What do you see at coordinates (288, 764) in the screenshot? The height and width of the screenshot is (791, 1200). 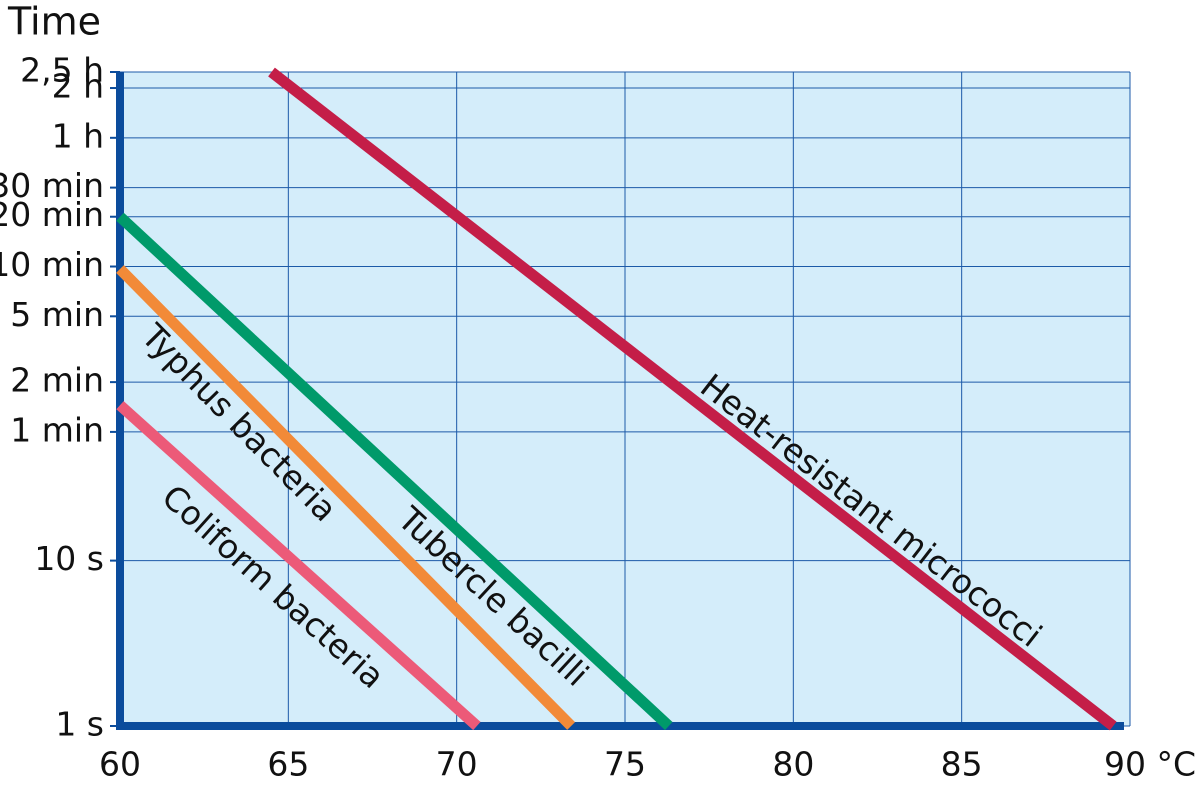 I see `x-tick-label: 65` at bounding box center [288, 764].